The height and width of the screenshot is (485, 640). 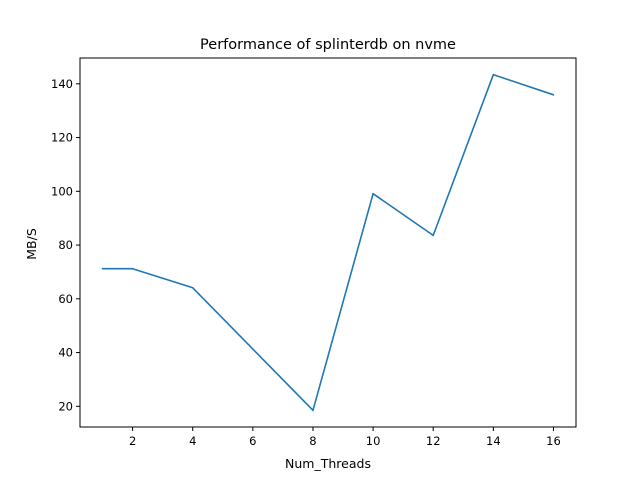 I want to click on y-tick-label: 40, so click(x=65, y=353).